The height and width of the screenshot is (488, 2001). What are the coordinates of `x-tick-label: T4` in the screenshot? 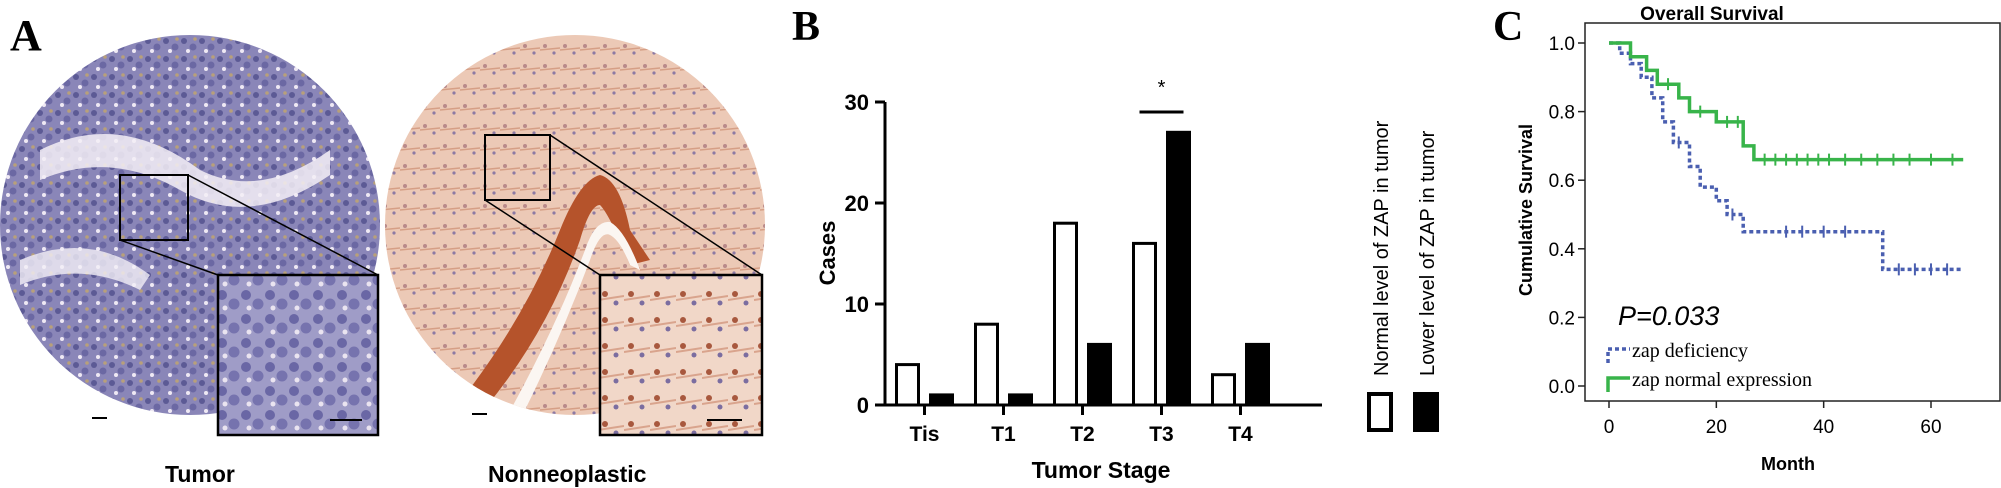 It's located at (1240, 434).